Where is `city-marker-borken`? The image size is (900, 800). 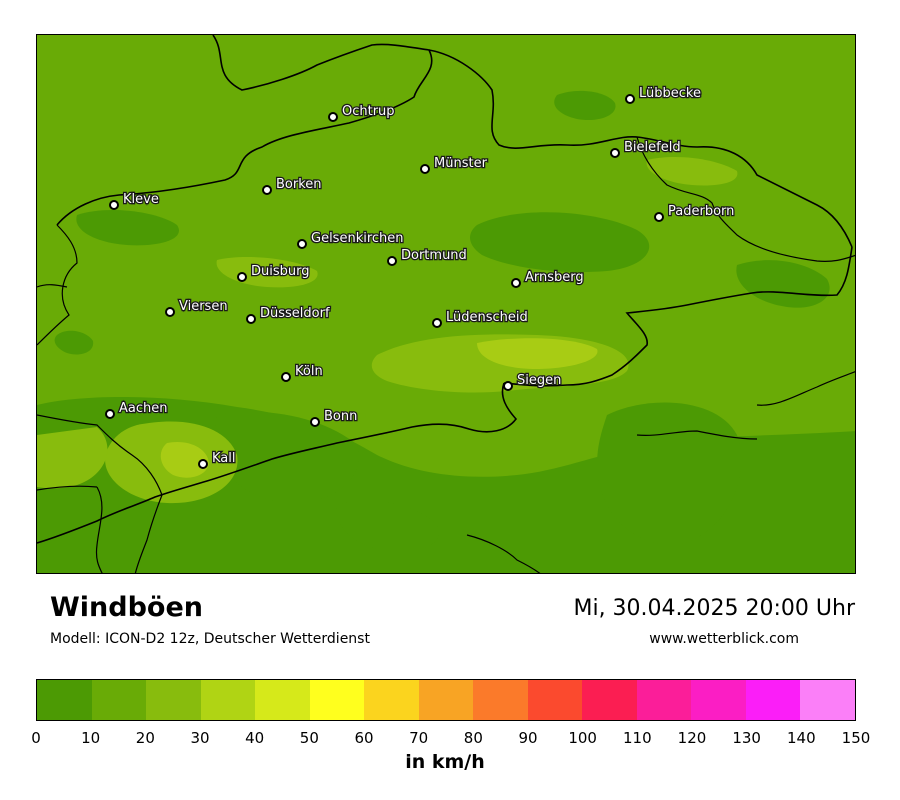 city-marker-borken is located at coordinates (267, 190).